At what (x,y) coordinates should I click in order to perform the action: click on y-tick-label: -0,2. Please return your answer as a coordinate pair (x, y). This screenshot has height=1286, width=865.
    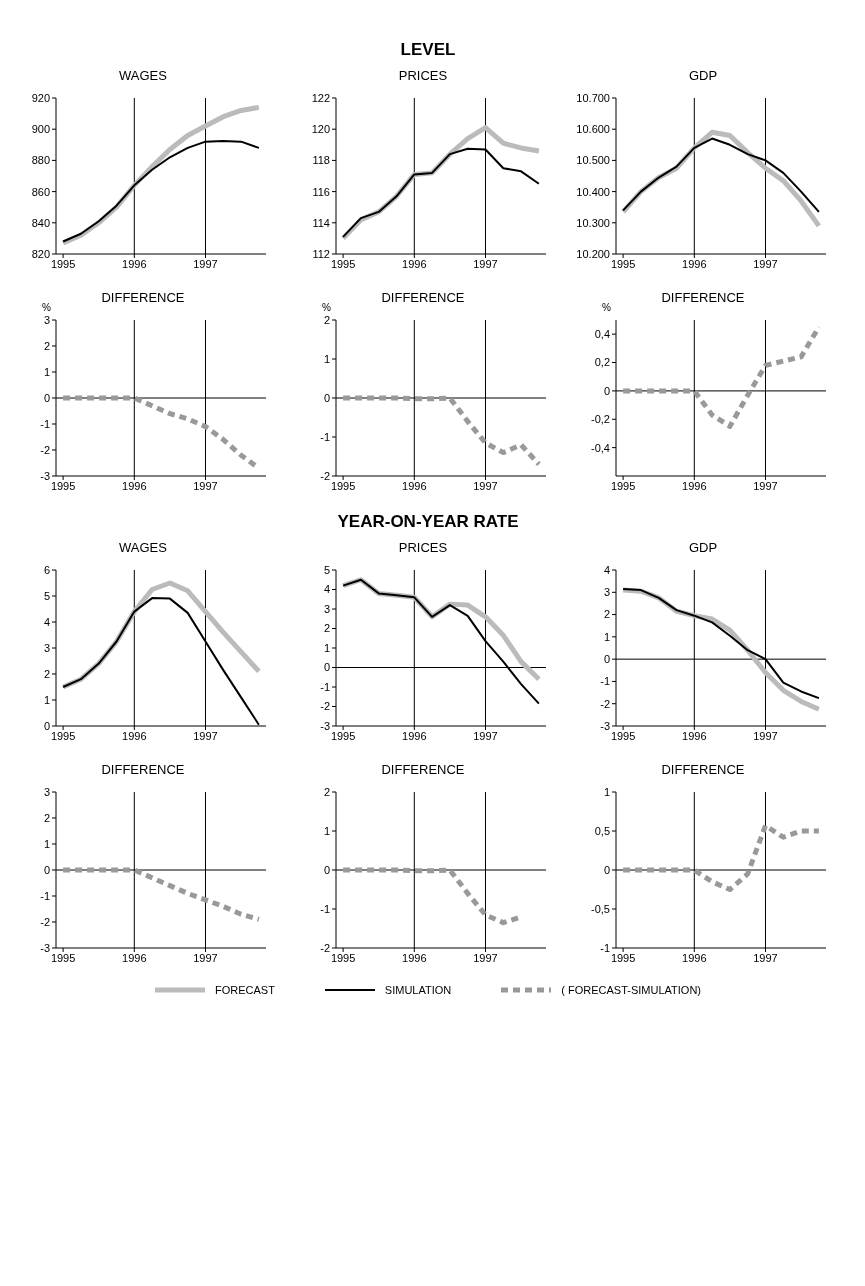
    Looking at the image, I should click on (600, 419).